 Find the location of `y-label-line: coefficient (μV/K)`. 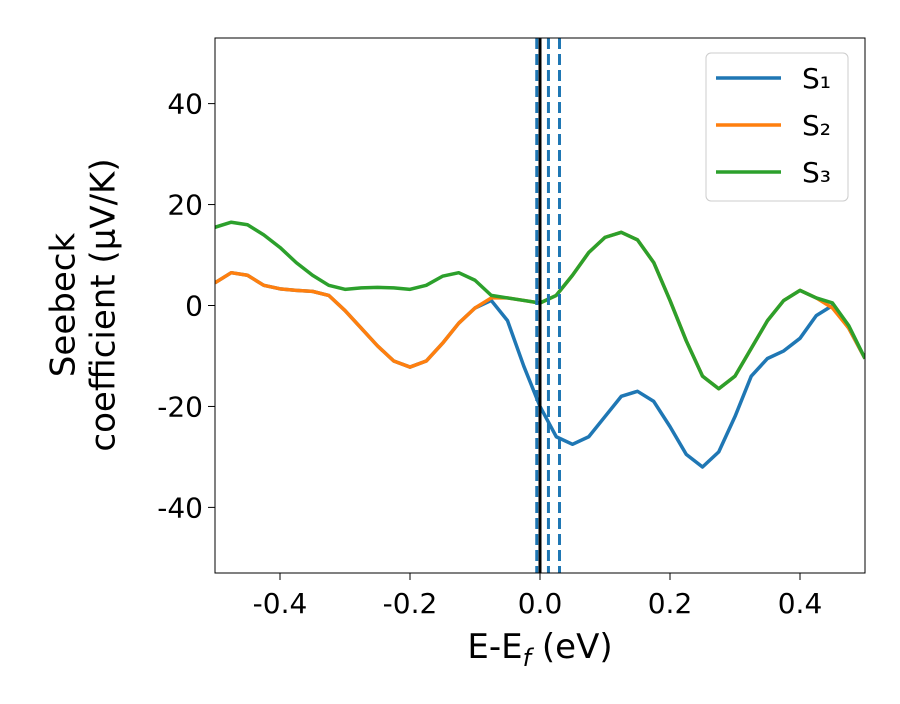

y-label-line: coefficient (μV/K) is located at coordinates (104, 304).